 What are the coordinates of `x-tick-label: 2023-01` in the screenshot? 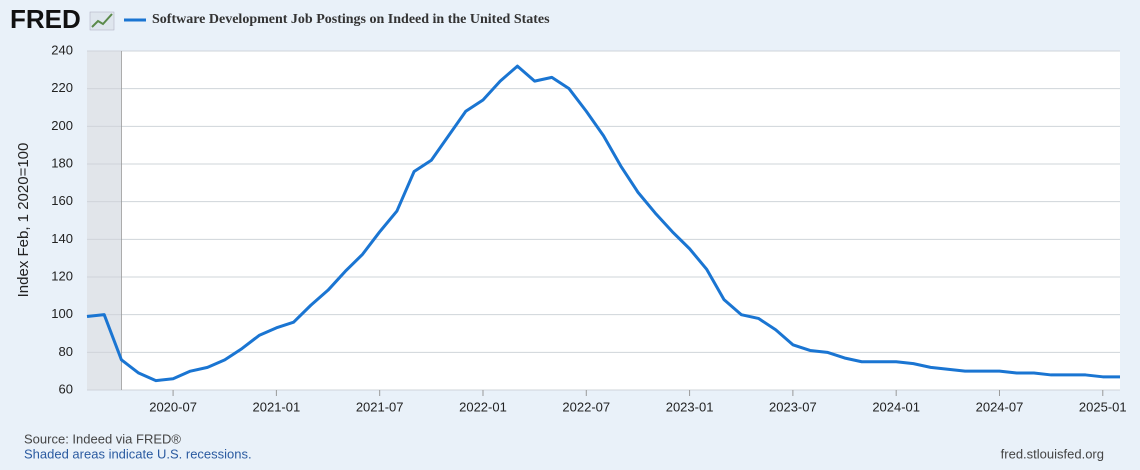 It's located at (690, 406).